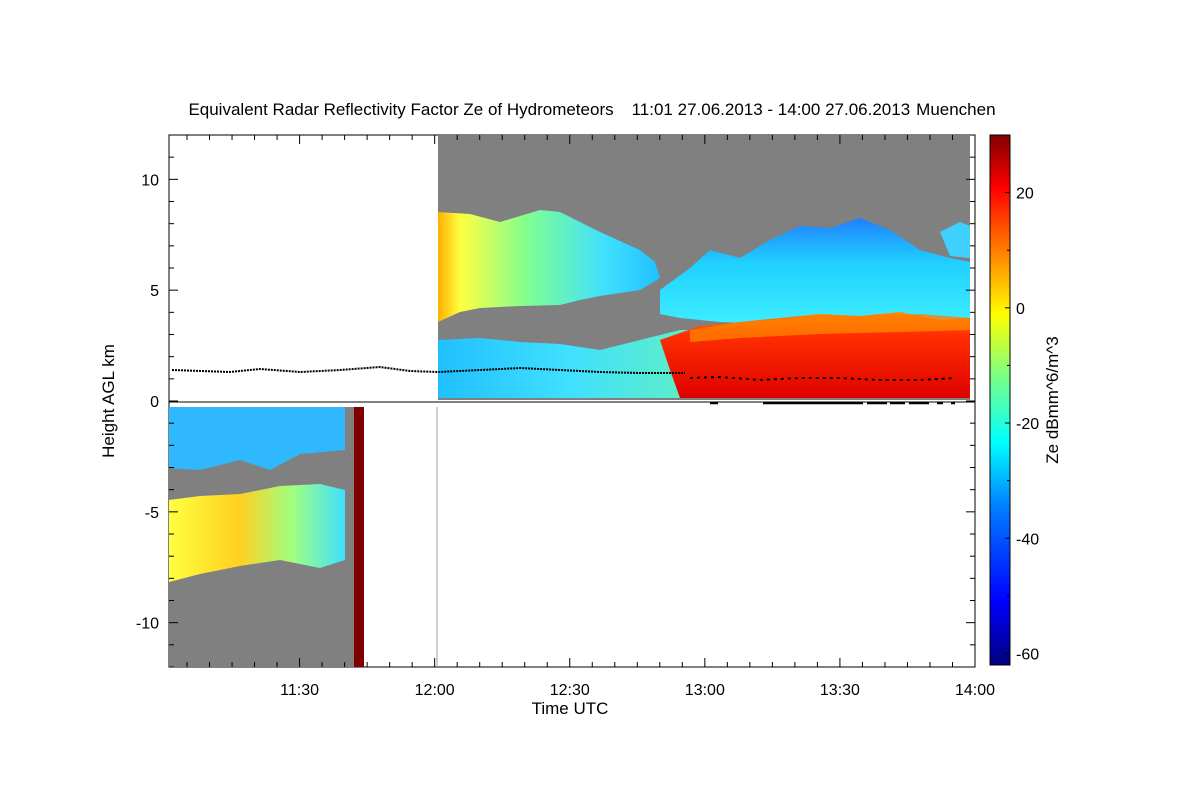 The height and width of the screenshot is (800, 1200). I want to click on x-tick-label: 13:30, so click(840, 690).